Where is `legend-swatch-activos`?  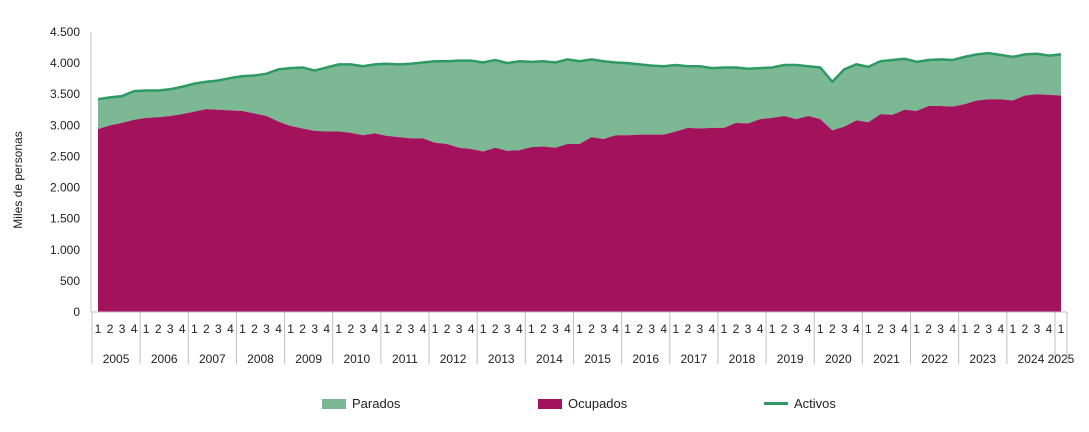 legend-swatch-activos is located at coordinates (776, 403).